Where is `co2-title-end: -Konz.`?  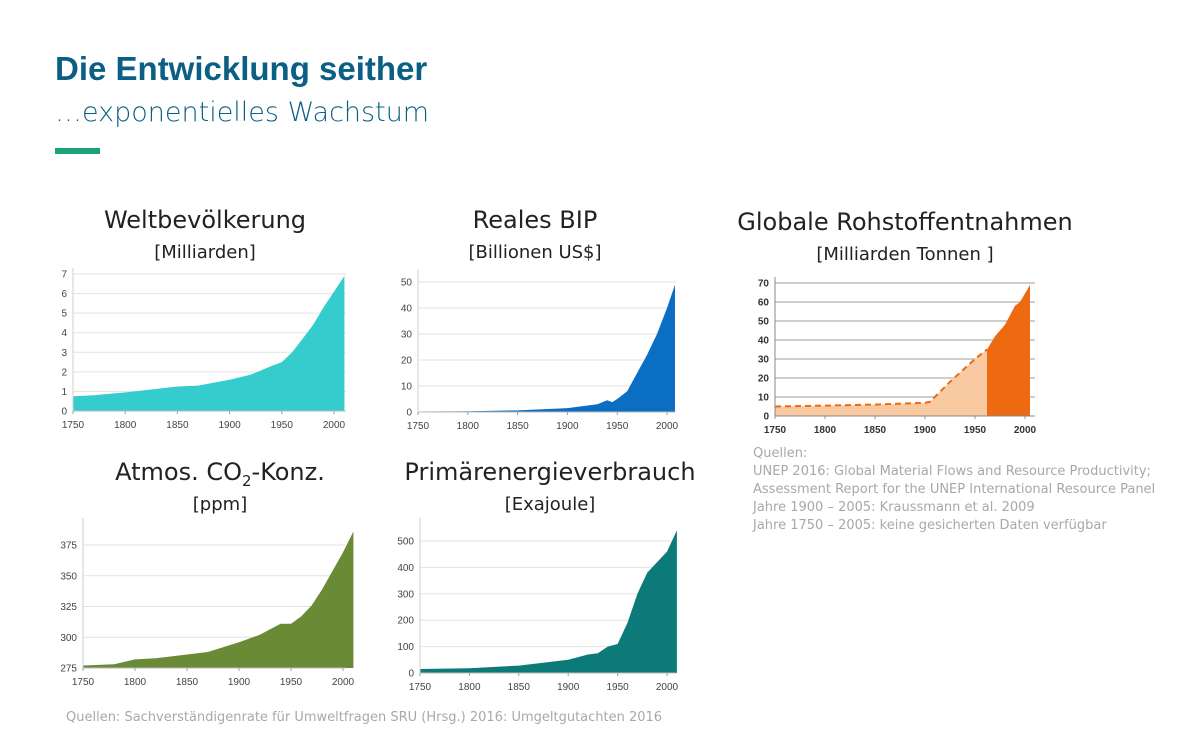 co2-title-end: -Konz. is located at coordinates (288, 472).